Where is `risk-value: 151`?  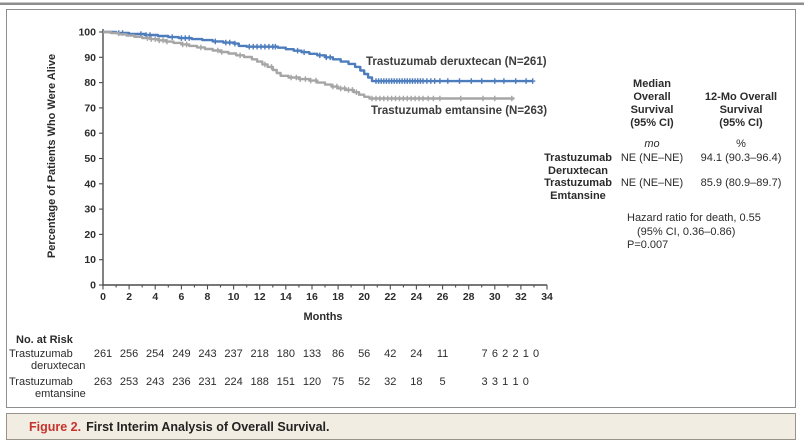 risk-value: 151 is located at coordinates (285, 382).